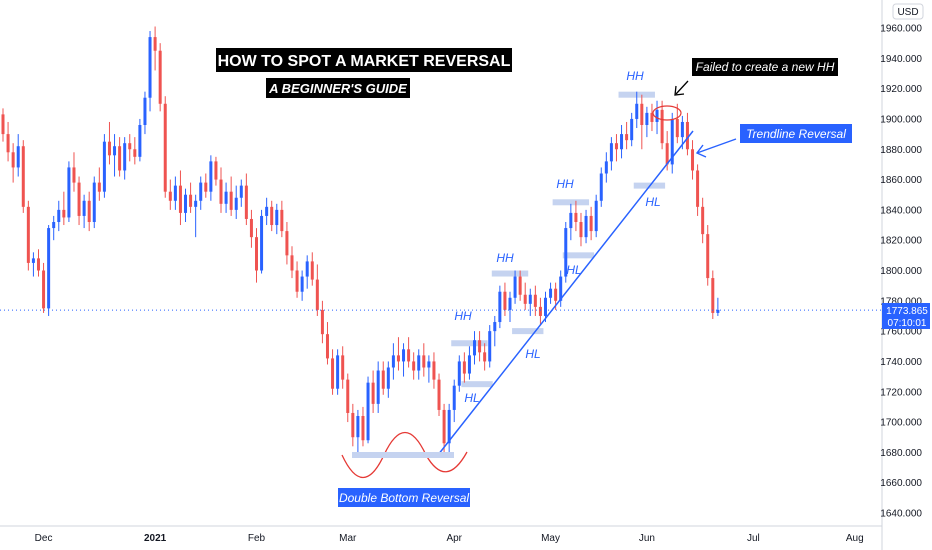 This screenshot has width=932, height=550. What do you see at coordinates (449, 538) in the screenshot?
I see `time-axis: Dec 2021 Feb Mar Apr May Jun Jul Aug` at bounding box center [449, 538].